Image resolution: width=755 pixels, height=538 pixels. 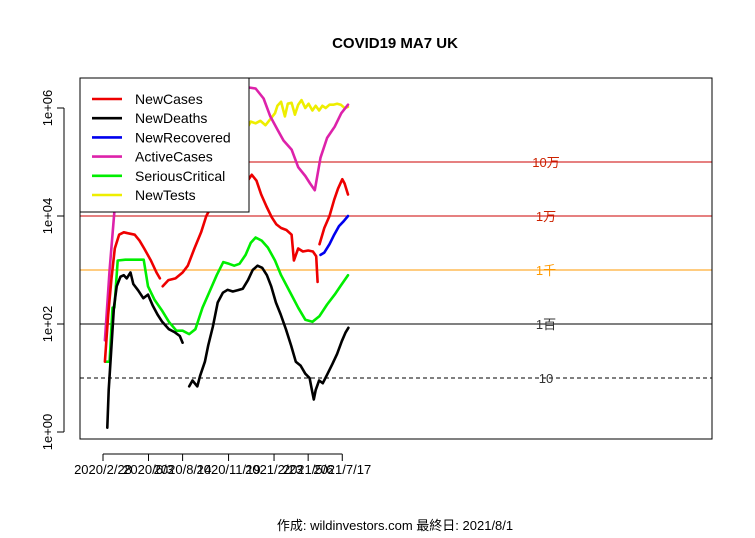 What do you see at coordinates (308, 469) in the screenshot?
I see `x-tick-label: 2021/5/6` at bounding box center [308, 469].